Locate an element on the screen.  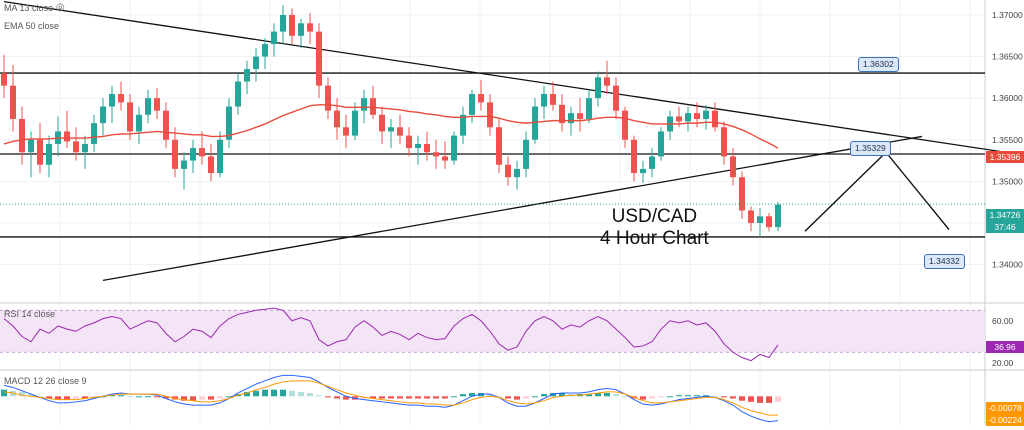
last-price-tag: 1.34726 is located at coordinates (1005, 215).